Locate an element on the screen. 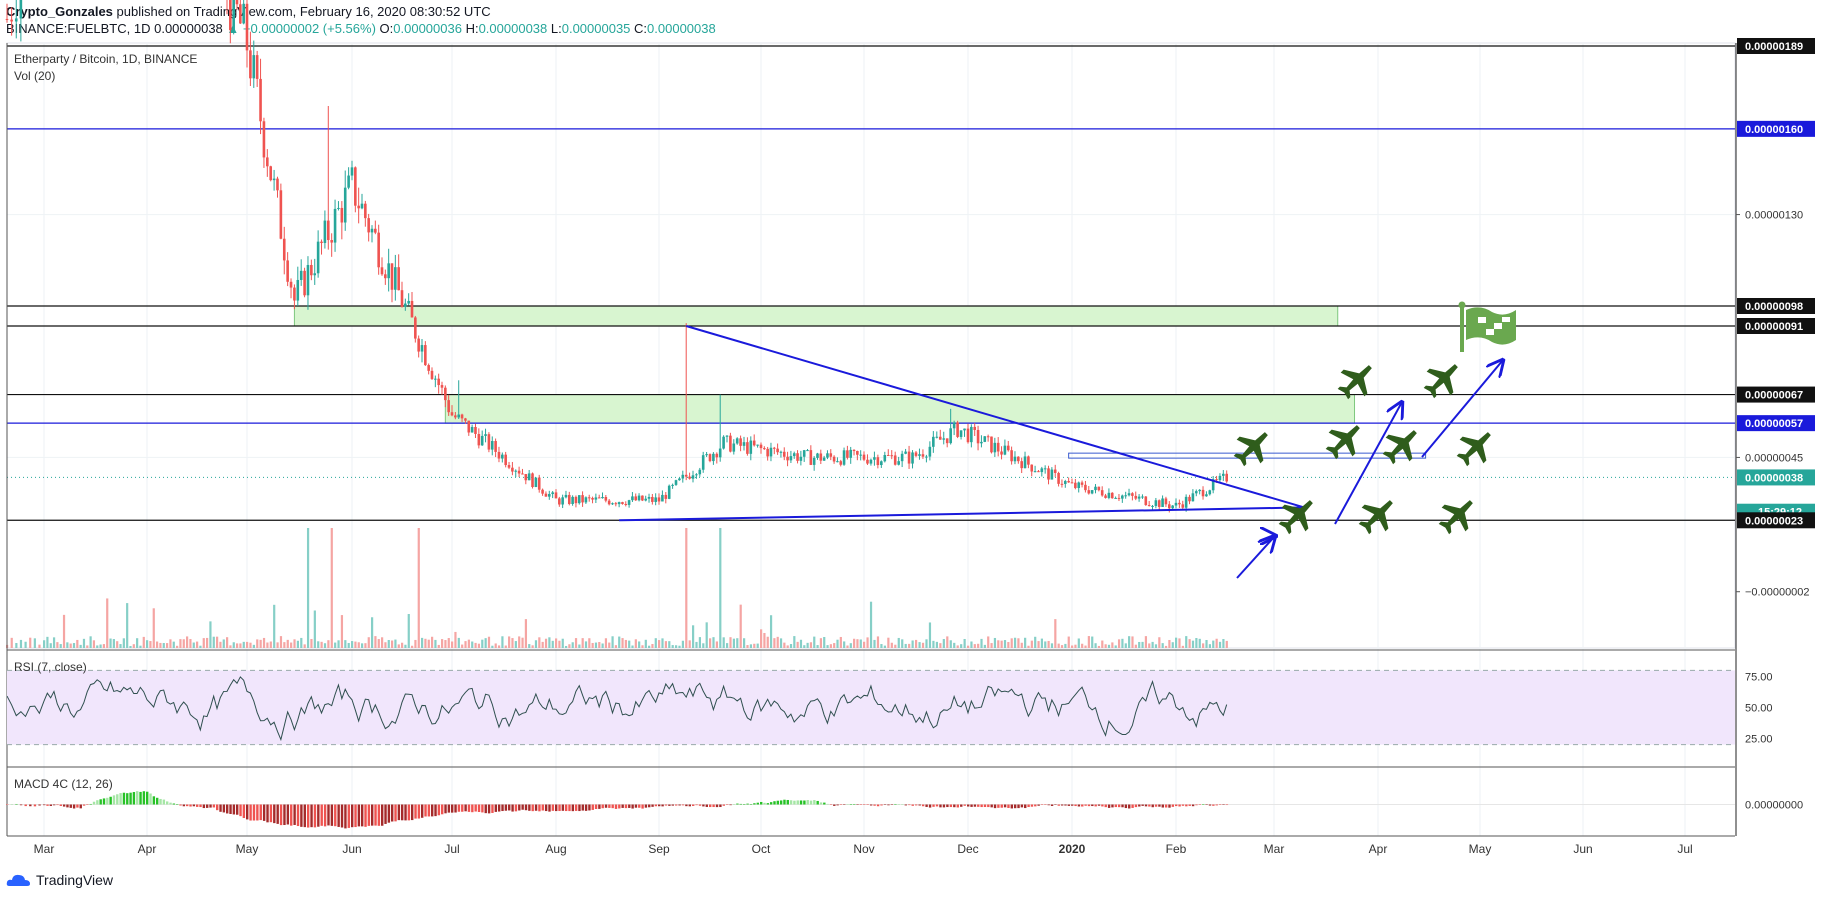 The image size is (1828, 898). support-zones is located at coordinates (860, 382).